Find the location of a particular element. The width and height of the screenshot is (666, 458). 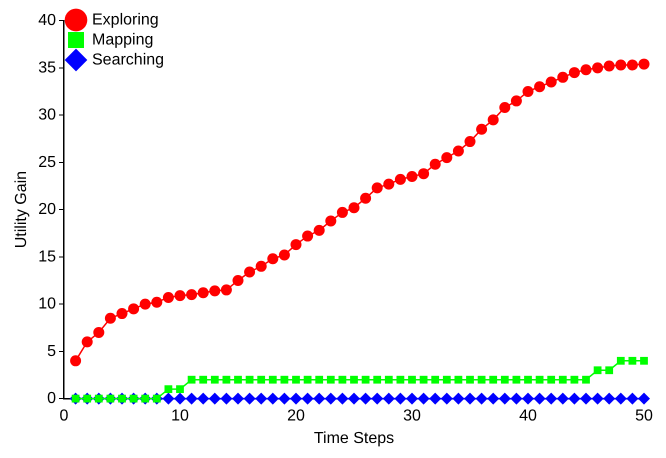

x-tick-label: 50 is located at coordinates (644, 416).